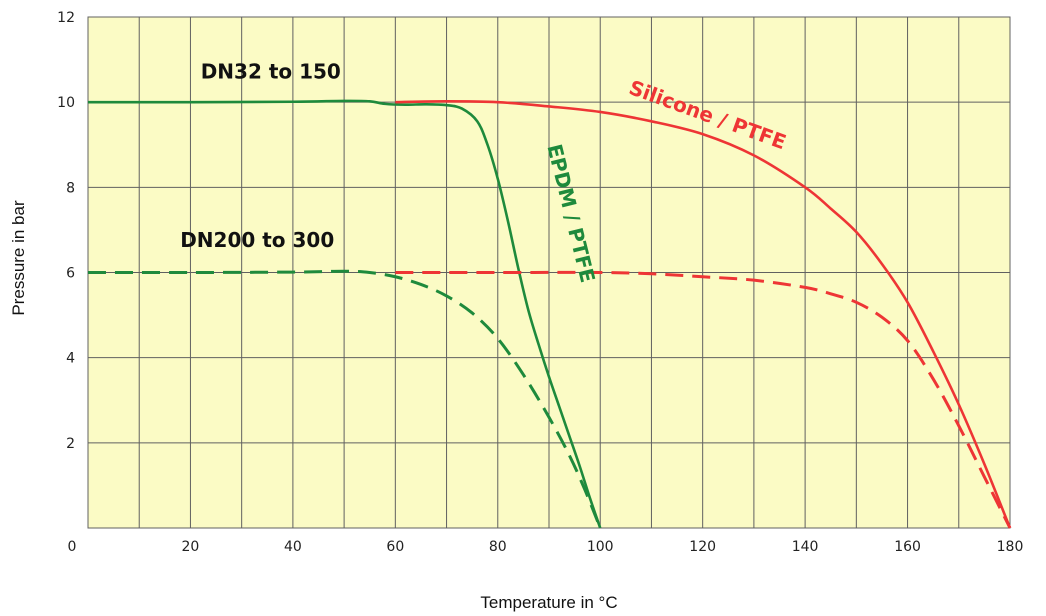 Image resolution: width=1046 pixels, height=616 pixels. I want to click on x-tick-label: 160, so click(907, 547).